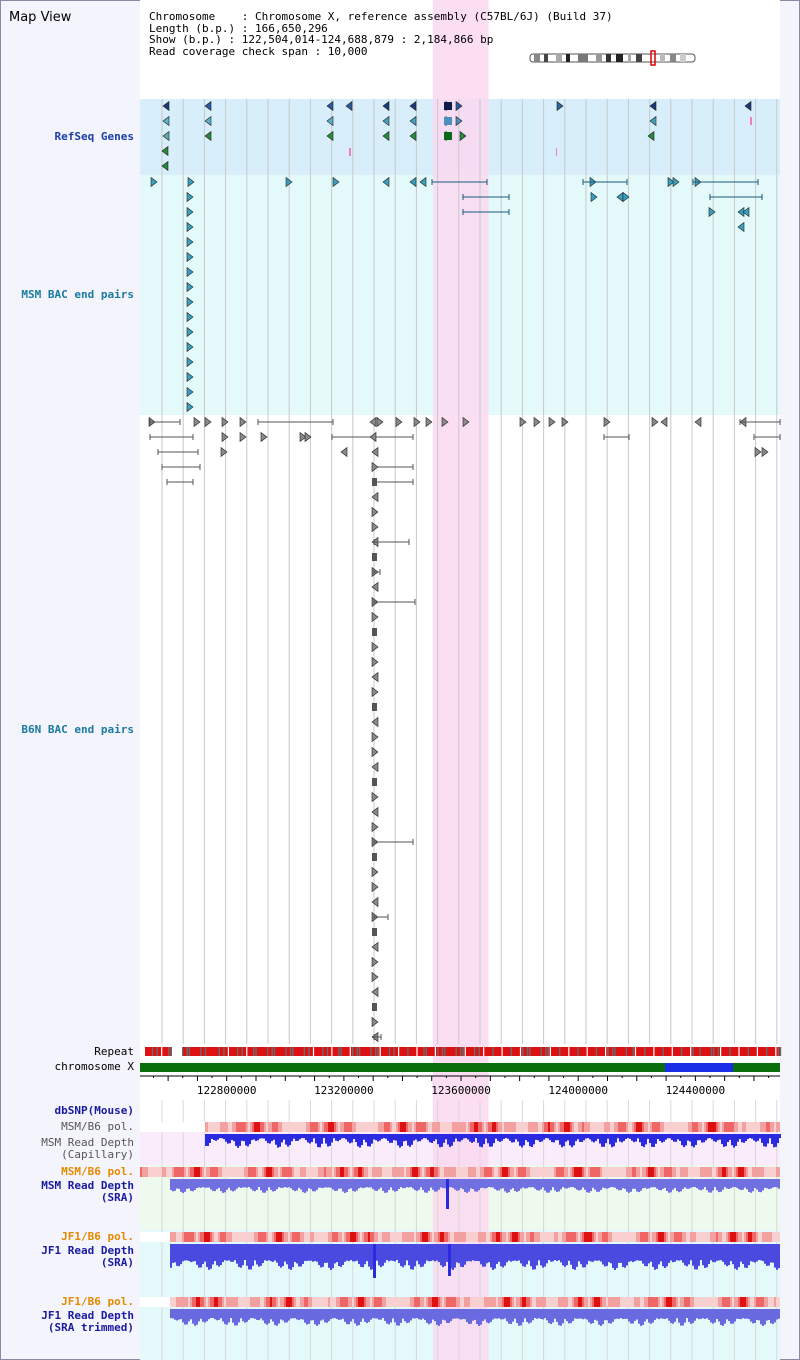 The width and height of the screenshot is (800, 1360). I want to click on track-label-jf1-depth-trim: JF1 Read Depth (SRA trimmed), so click(87, 1321).